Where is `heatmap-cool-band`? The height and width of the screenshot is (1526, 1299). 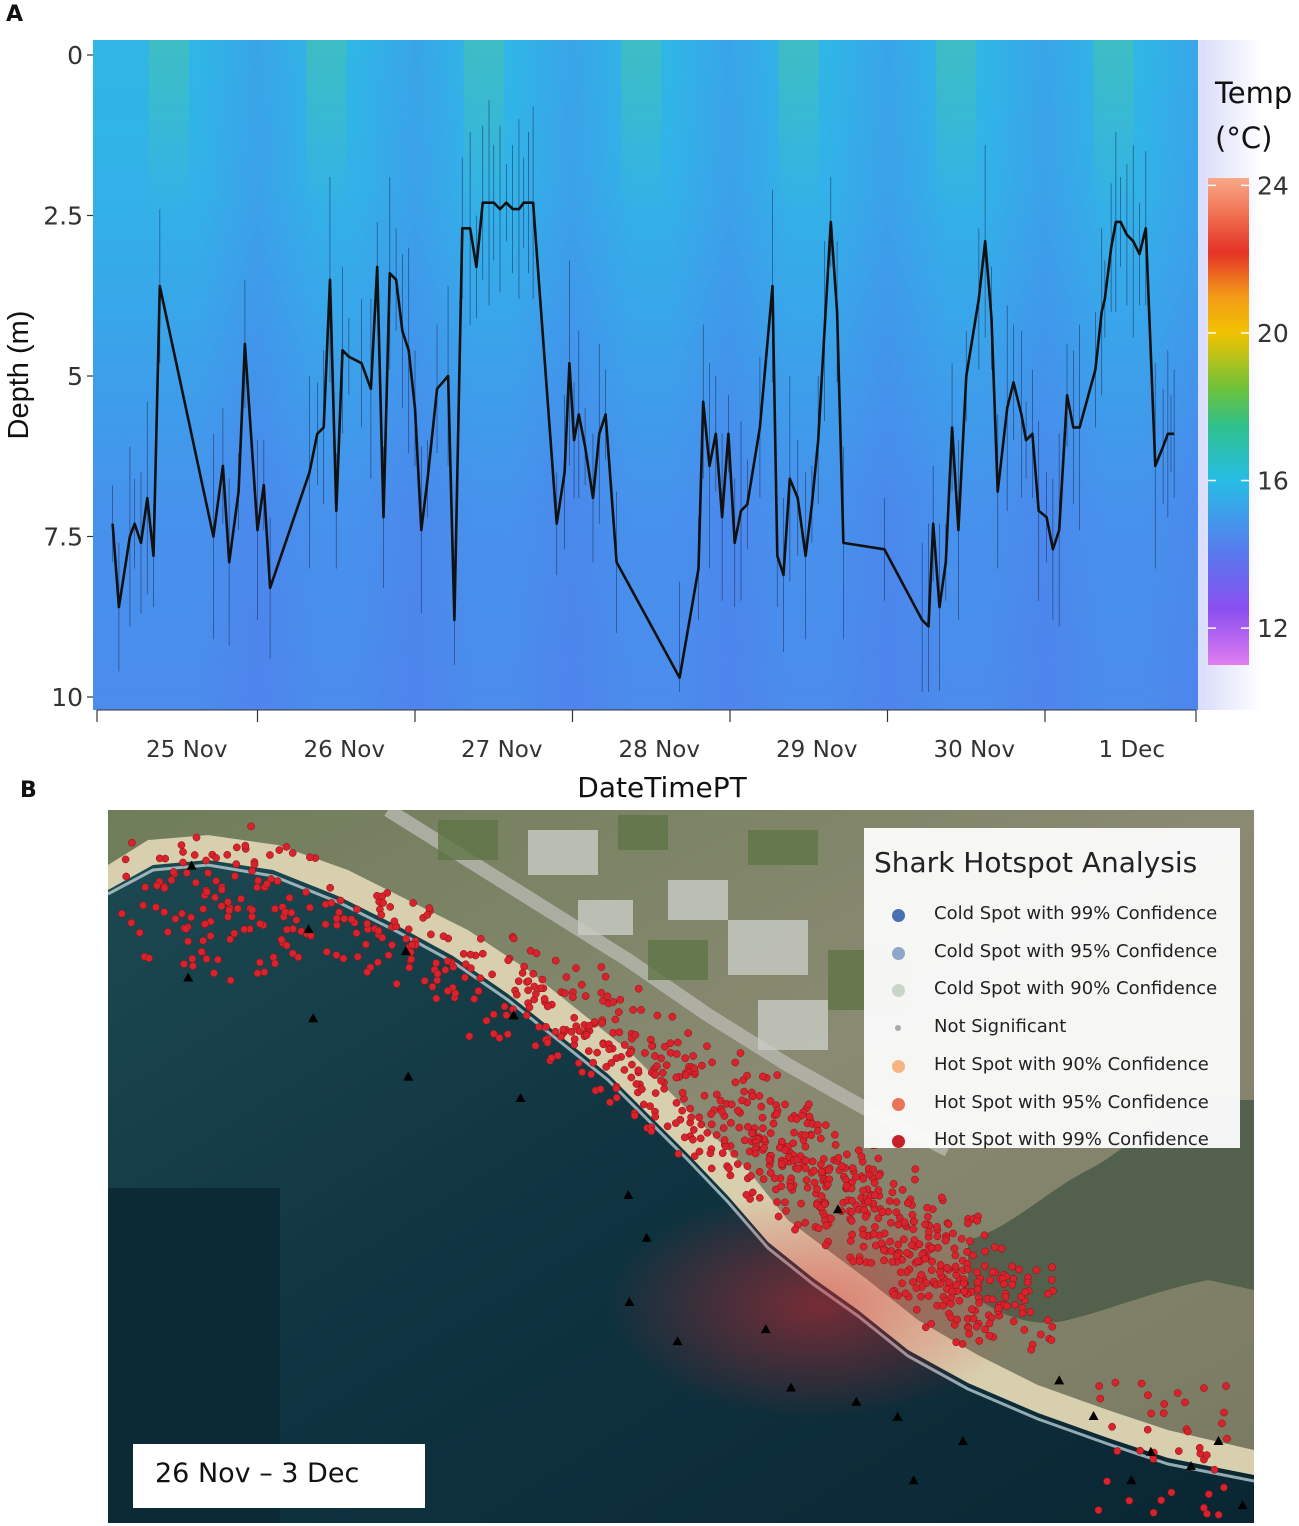
heatmap-cool-band is located at coordinates (572, 375).